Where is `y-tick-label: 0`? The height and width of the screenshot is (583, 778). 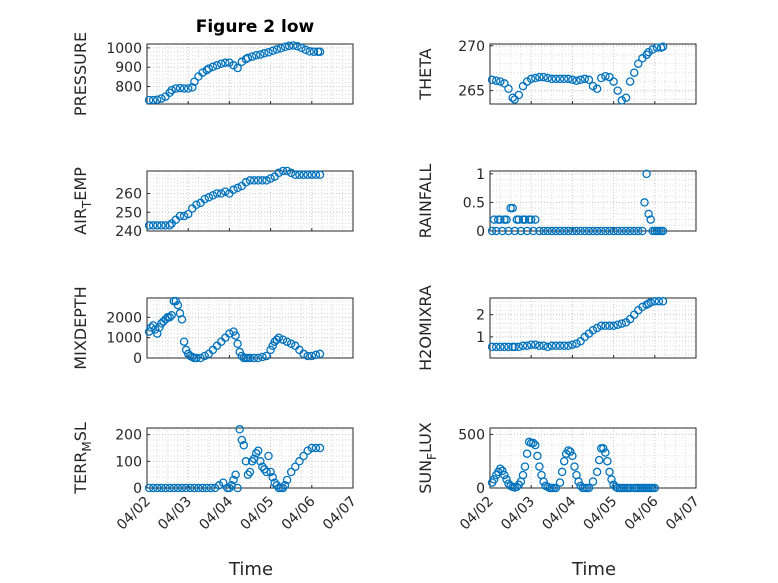 y-tick-label: 0 is located at coordinates (480, 232).